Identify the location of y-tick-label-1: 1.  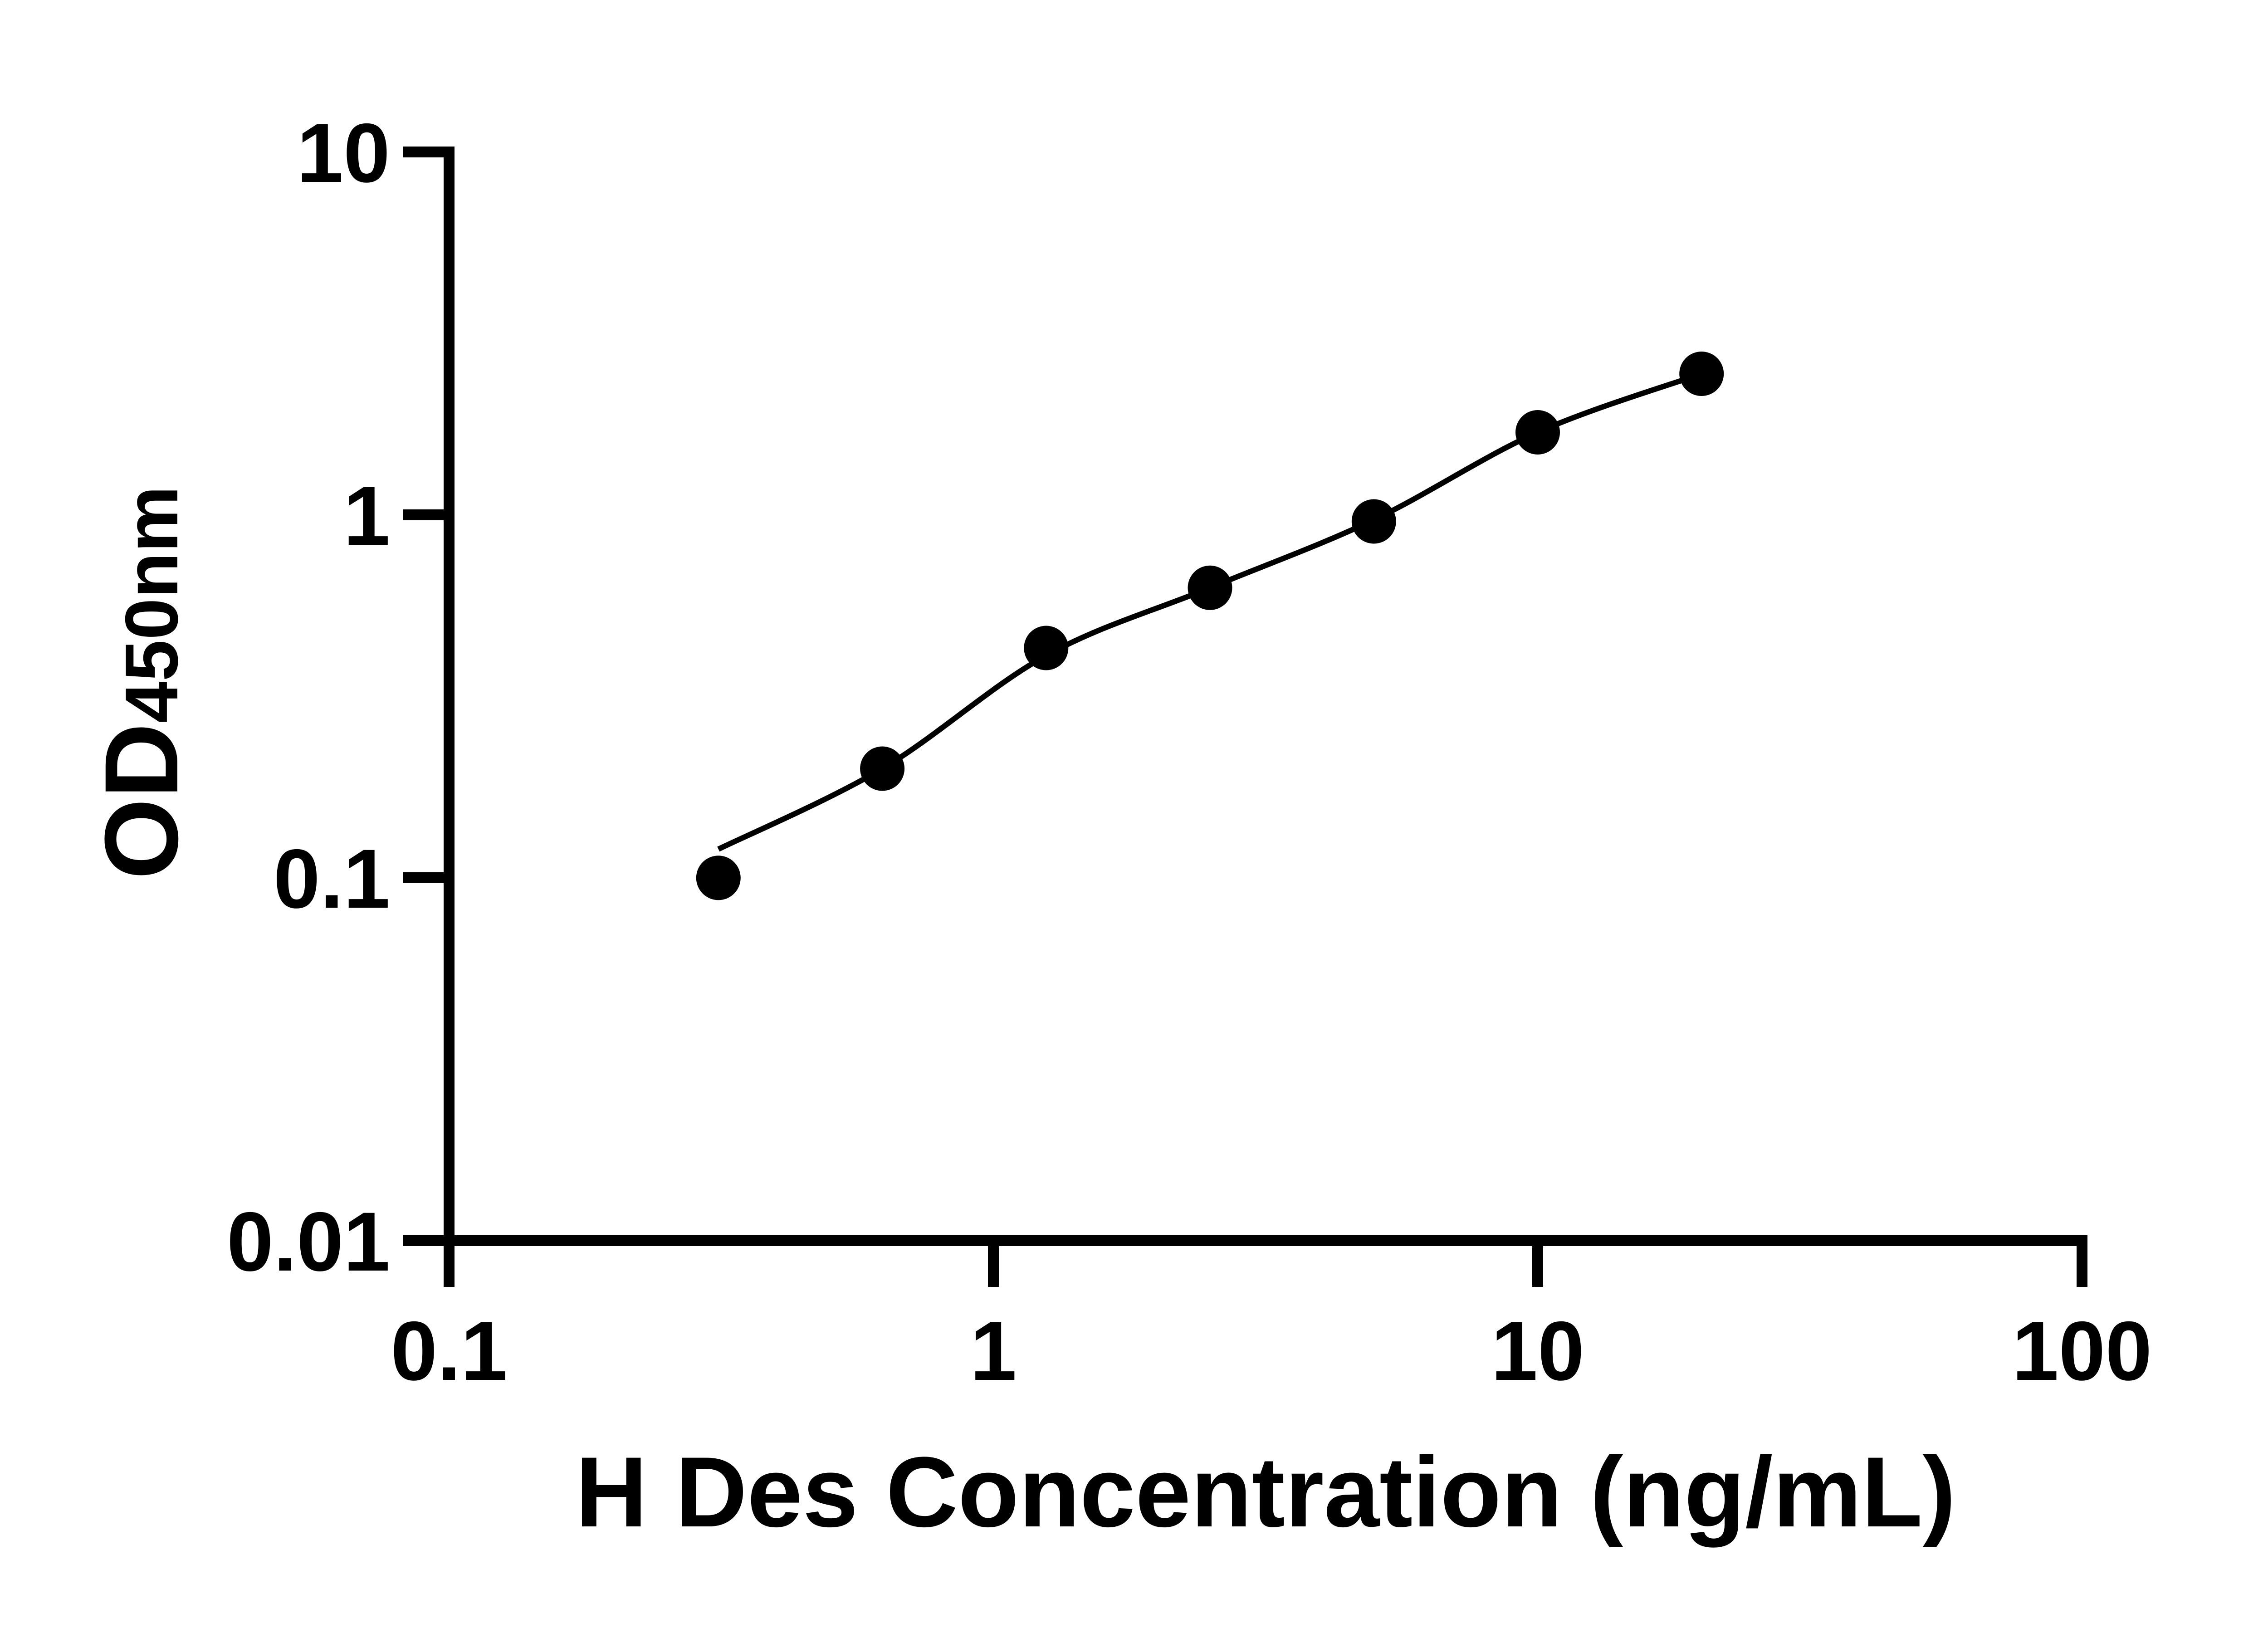
(367, 516).